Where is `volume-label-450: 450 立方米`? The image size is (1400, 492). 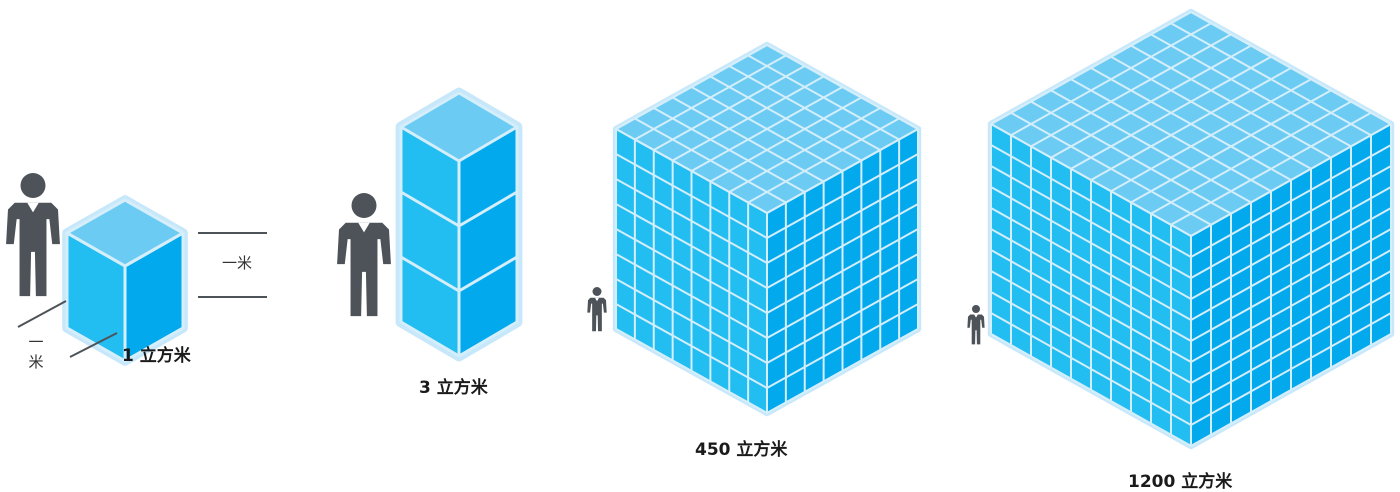 volume-label-450: 450 立方米 is located at coordinates (741, 450).